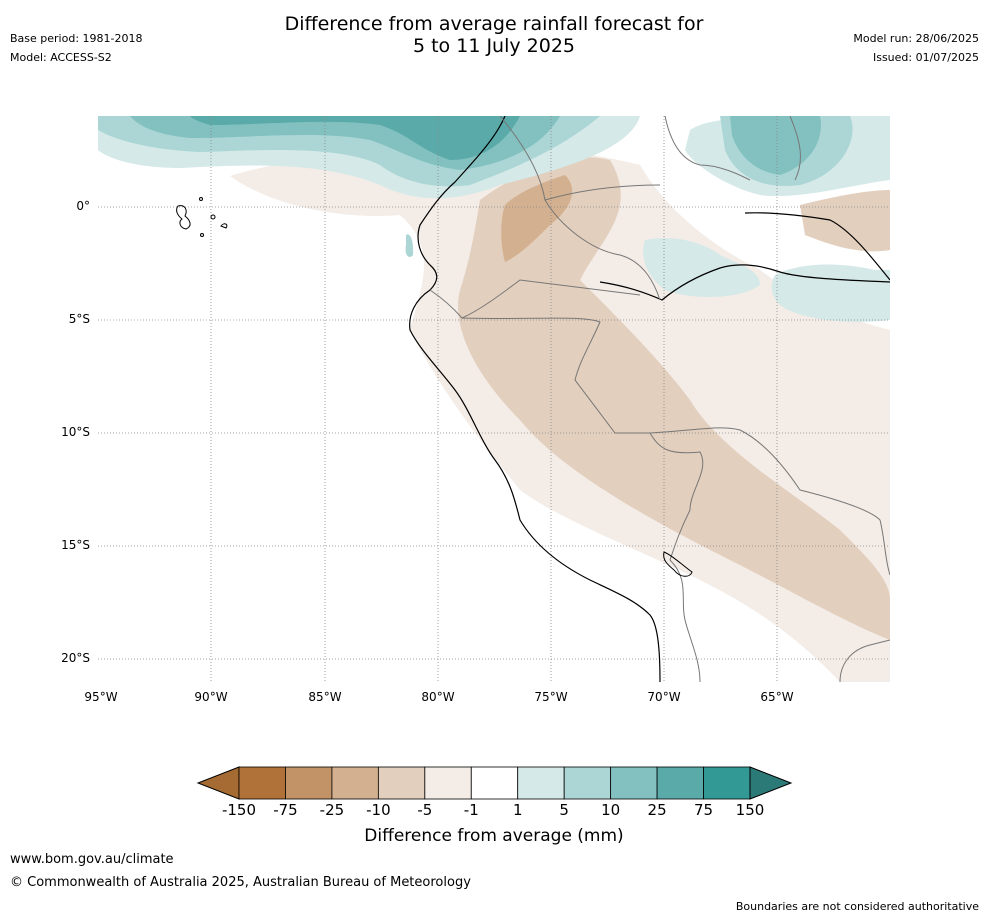  What do you see at coordinates (79, 319) in the screenshot?
I see `lat-label-5s: 5°S` at bounding box center [79, 319].